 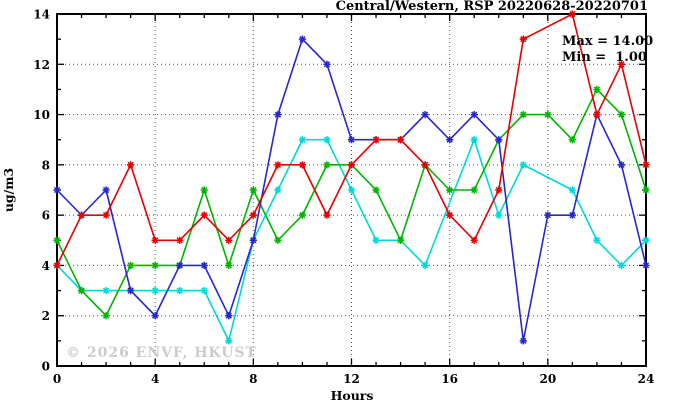 What do you see at coordinates (604, 57) in the screenshot?
I see `legend-min-value: Min = 1.00` at bounding box center [604, 57].